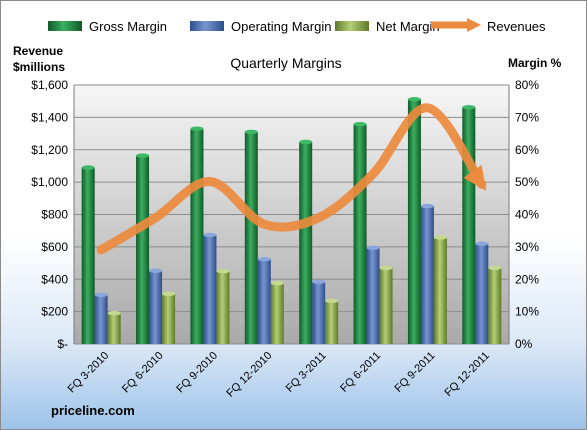 The image size is (587, 430). I want to click on right-tick-label: 80%, so click(527, 85).